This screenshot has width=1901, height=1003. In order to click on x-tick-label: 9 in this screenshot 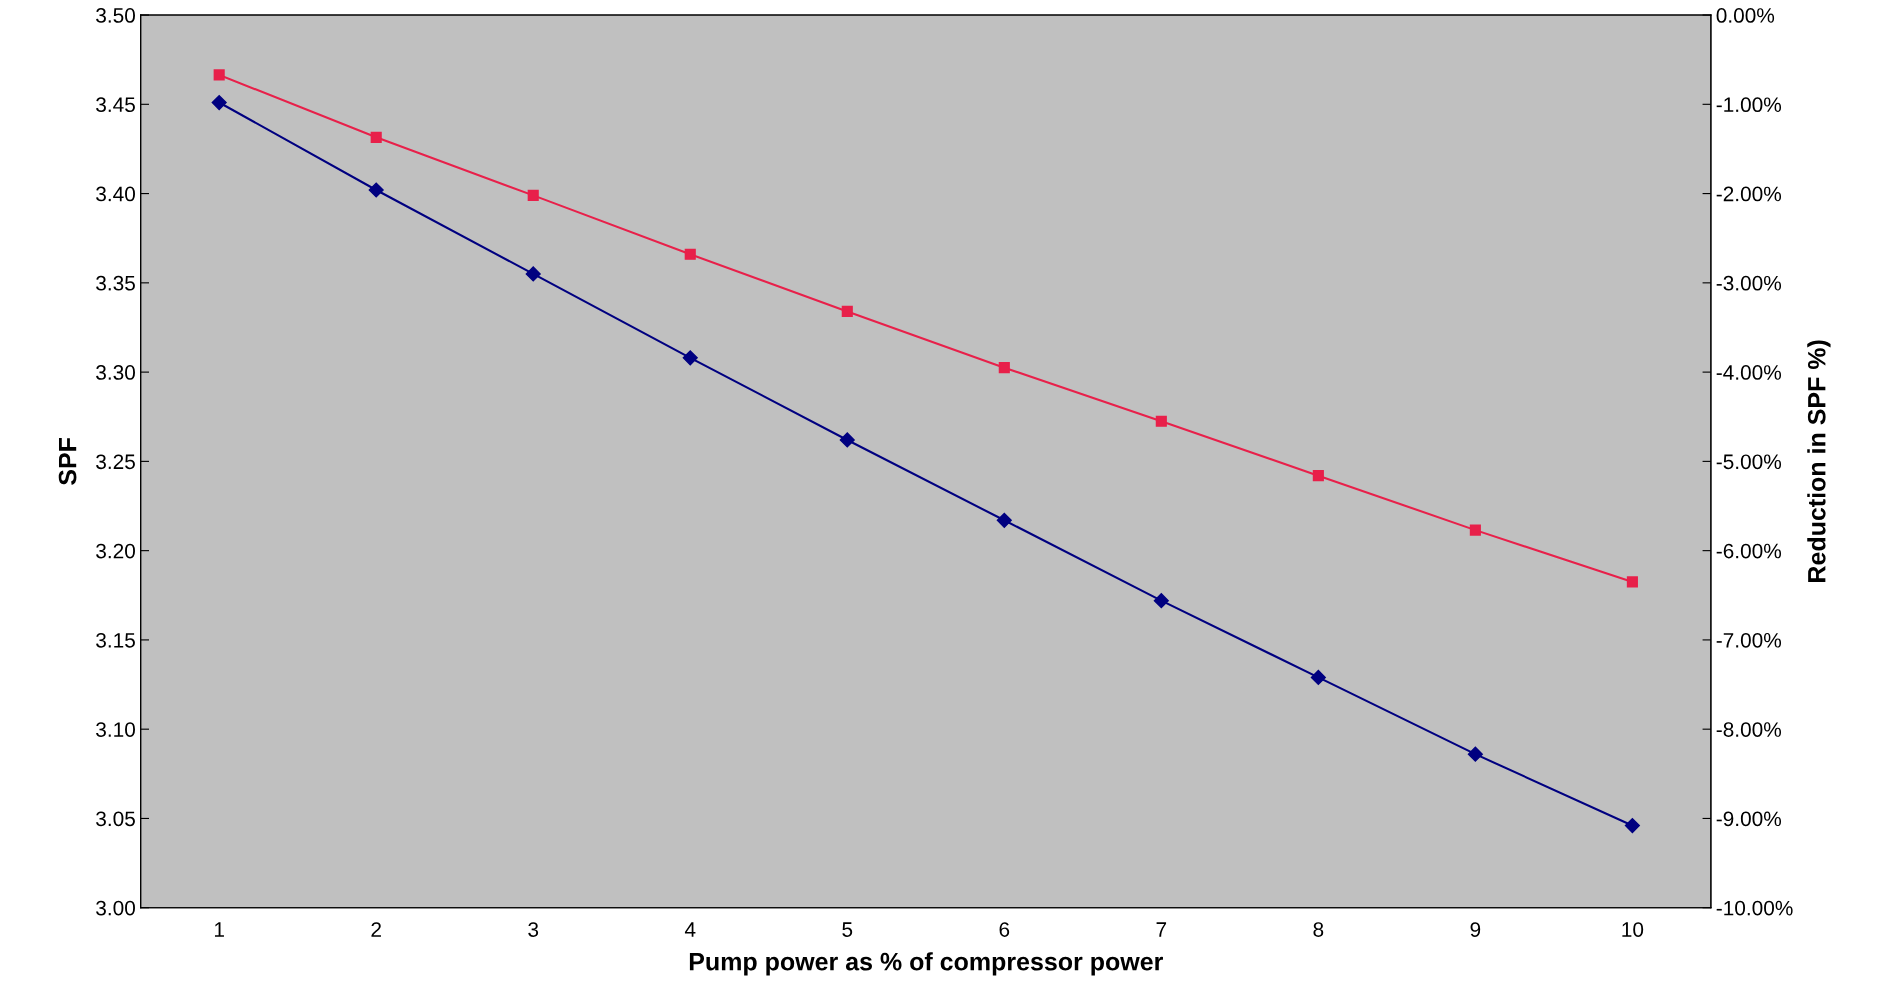, I will do `click(1475, 929)`.